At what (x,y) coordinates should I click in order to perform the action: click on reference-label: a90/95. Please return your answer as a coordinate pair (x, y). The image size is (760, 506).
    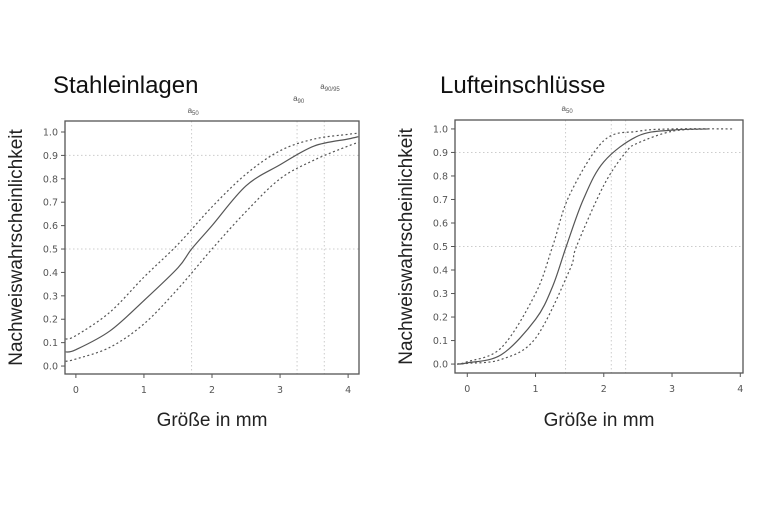
    Looking at the image, I should click on (330, 87).